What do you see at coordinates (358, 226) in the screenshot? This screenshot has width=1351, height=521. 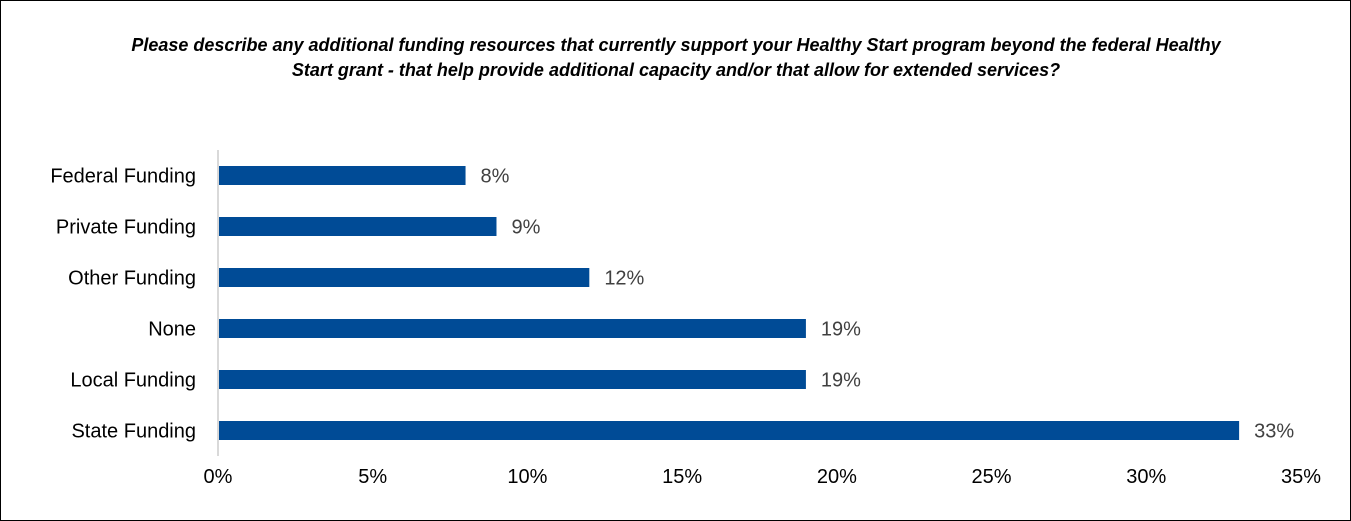 I see `bar-private-funding` at bounding box center [358, 226].